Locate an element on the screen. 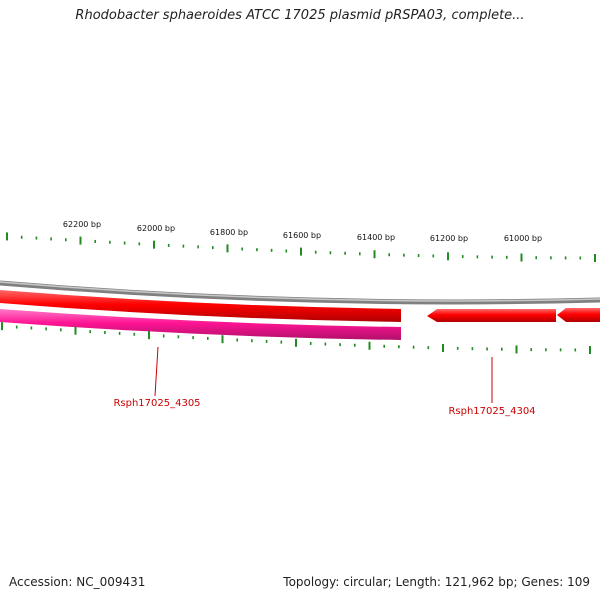 Image resolution: width=600 pixels, height=600 pixels. inner-scale-ticks is located at coordinates (296, 338).